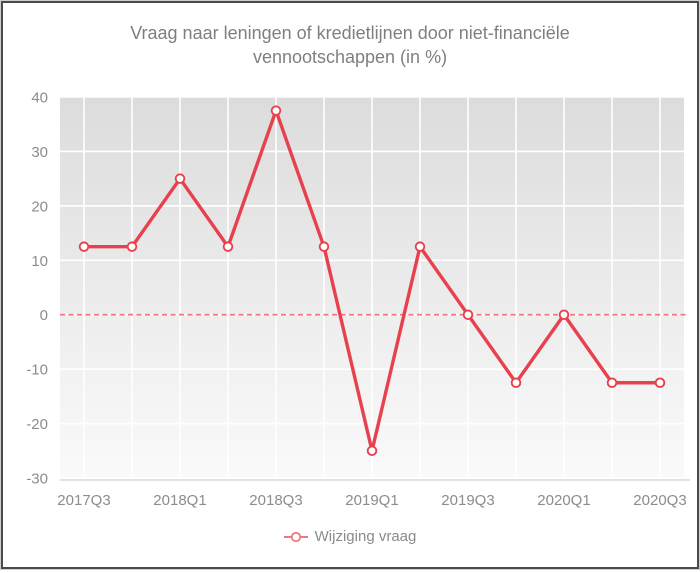  Describe the element at coordinates (39, 261) in the screenshot. I see `y-axis-tick-label: 10` at that location.